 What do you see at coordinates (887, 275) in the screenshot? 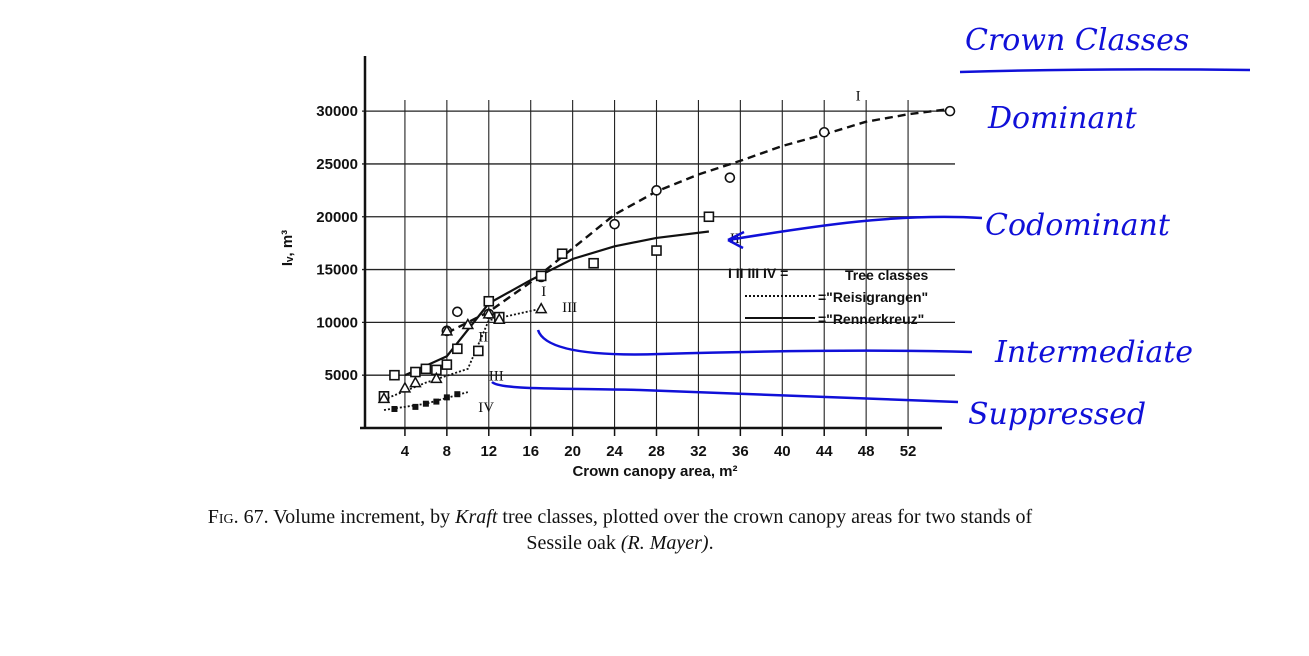
I see `legend-classes-text: Tree classes` at bounding box center [887, 275].